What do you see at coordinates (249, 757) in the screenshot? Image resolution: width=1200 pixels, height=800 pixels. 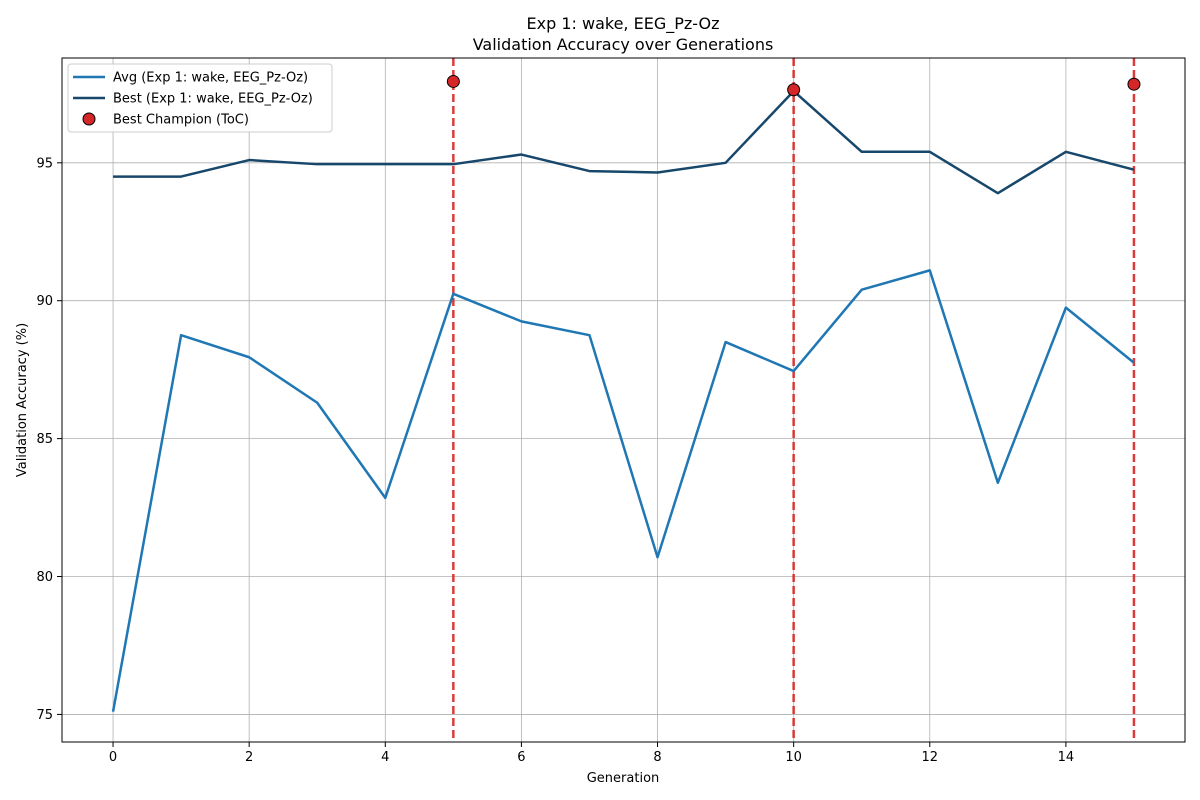 I see `x-tick-label: 2` at bounding box center [249, 757].